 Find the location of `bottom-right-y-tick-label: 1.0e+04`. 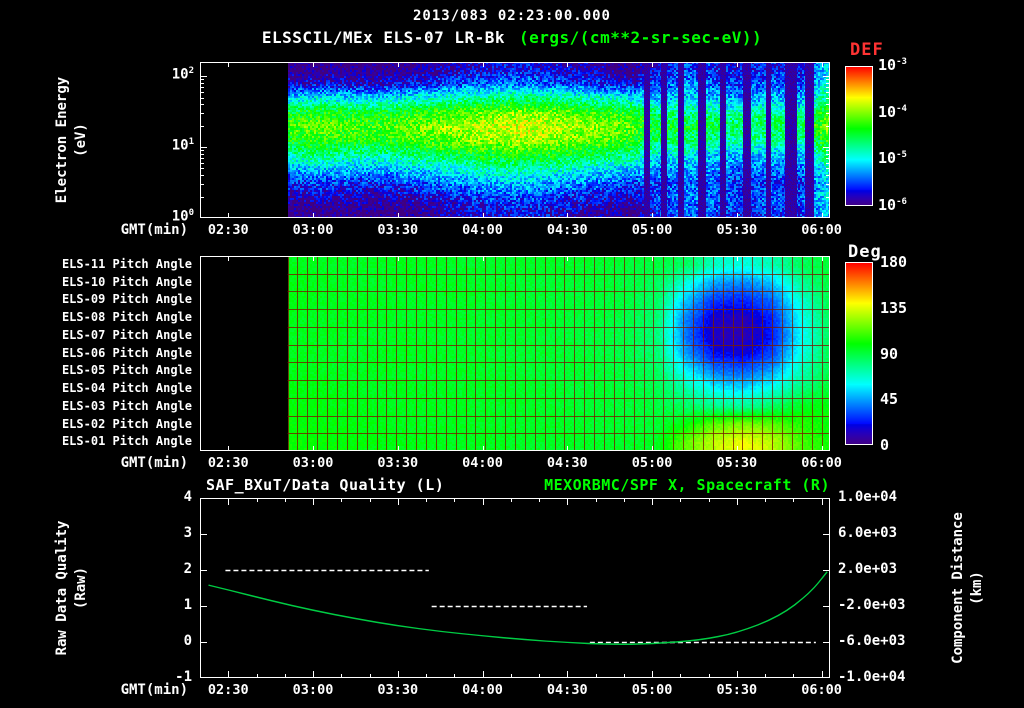

bottom-right-y-tick-label: 1.0e+04 is located at coordinates (868, 497).